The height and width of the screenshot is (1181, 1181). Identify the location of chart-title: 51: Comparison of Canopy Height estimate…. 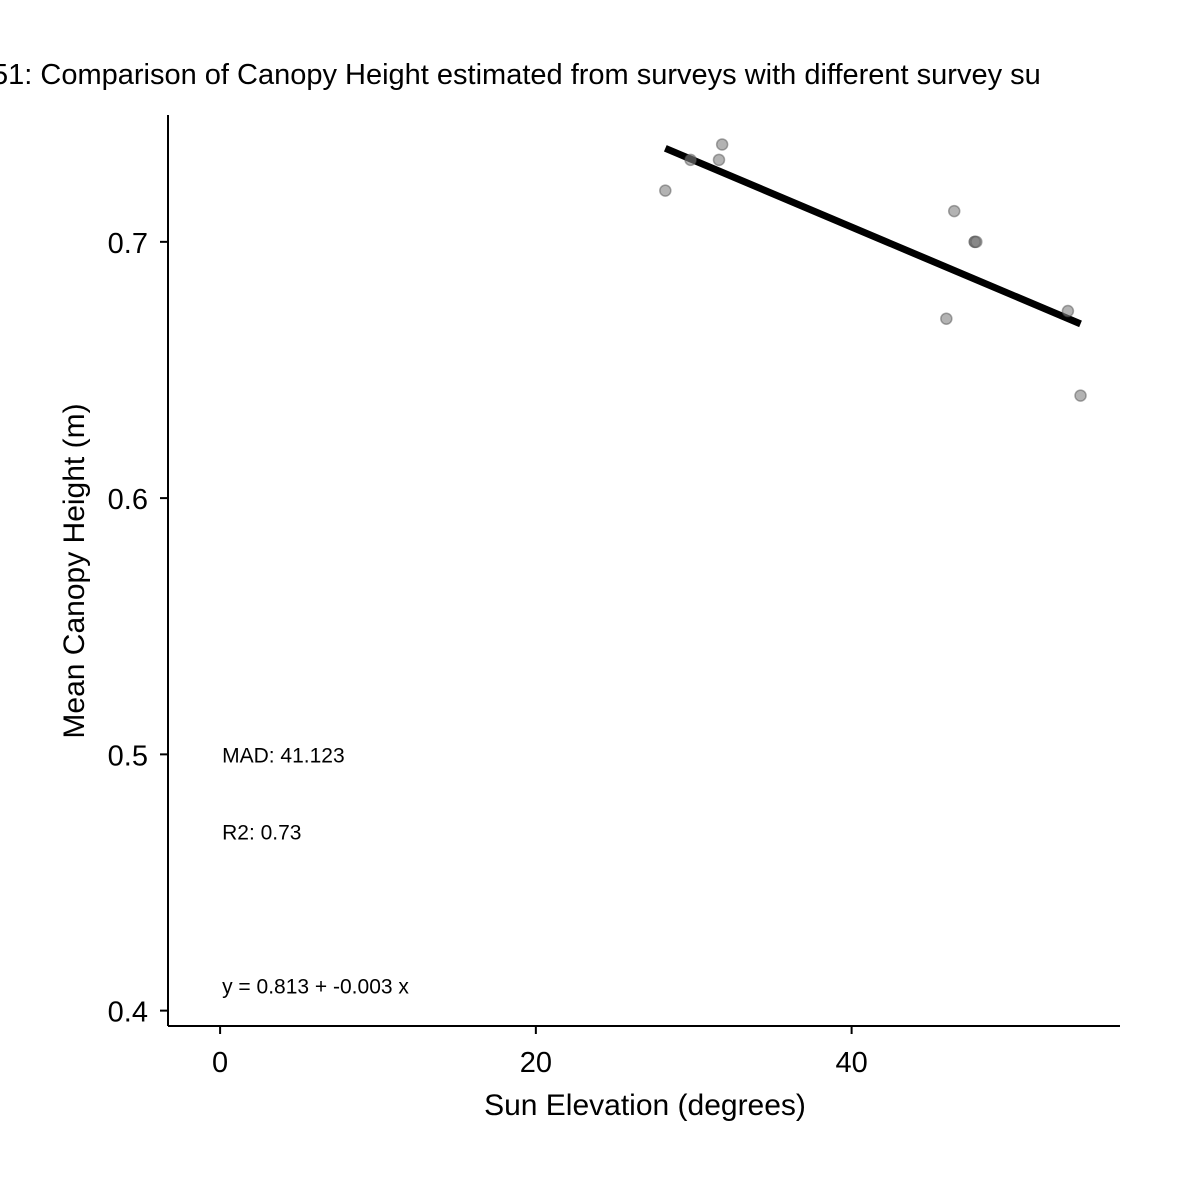
(520, 75).